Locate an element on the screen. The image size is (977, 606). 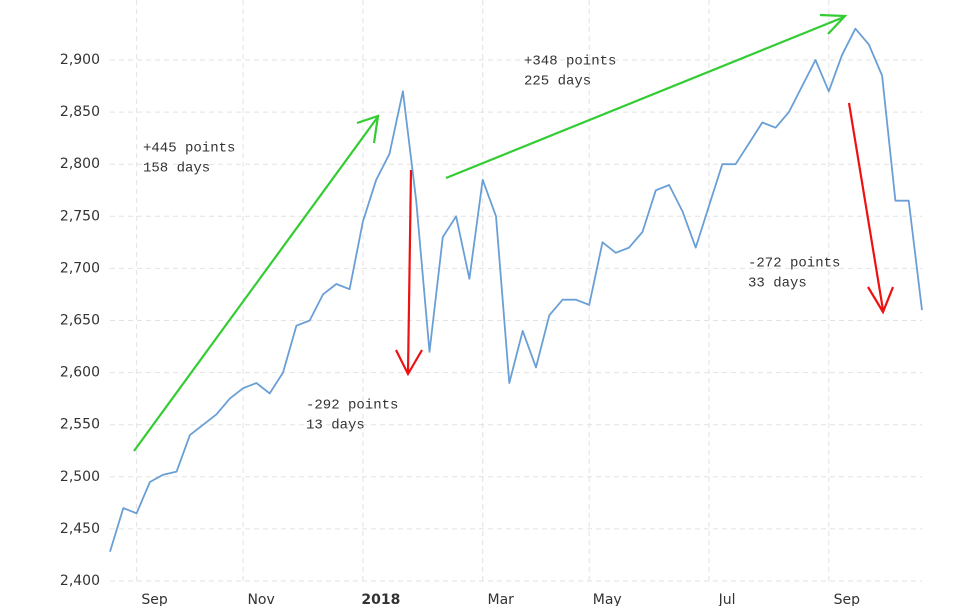
annotation: 33 days is located at coordinates (777, 284).